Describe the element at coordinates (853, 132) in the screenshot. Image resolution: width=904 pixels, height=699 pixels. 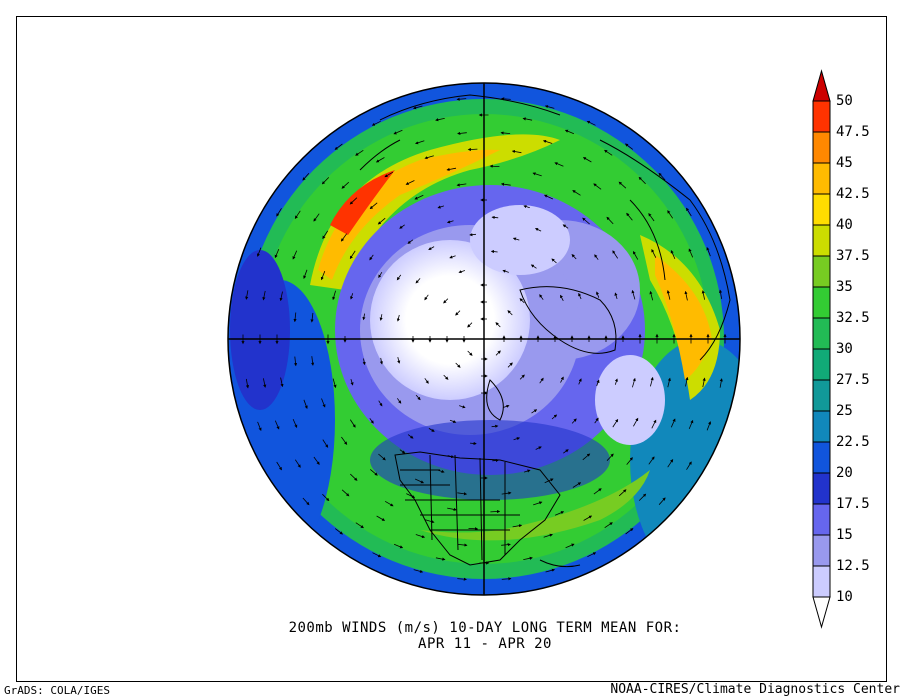
I see `colorbar-tick-label: 47.5` at that location.